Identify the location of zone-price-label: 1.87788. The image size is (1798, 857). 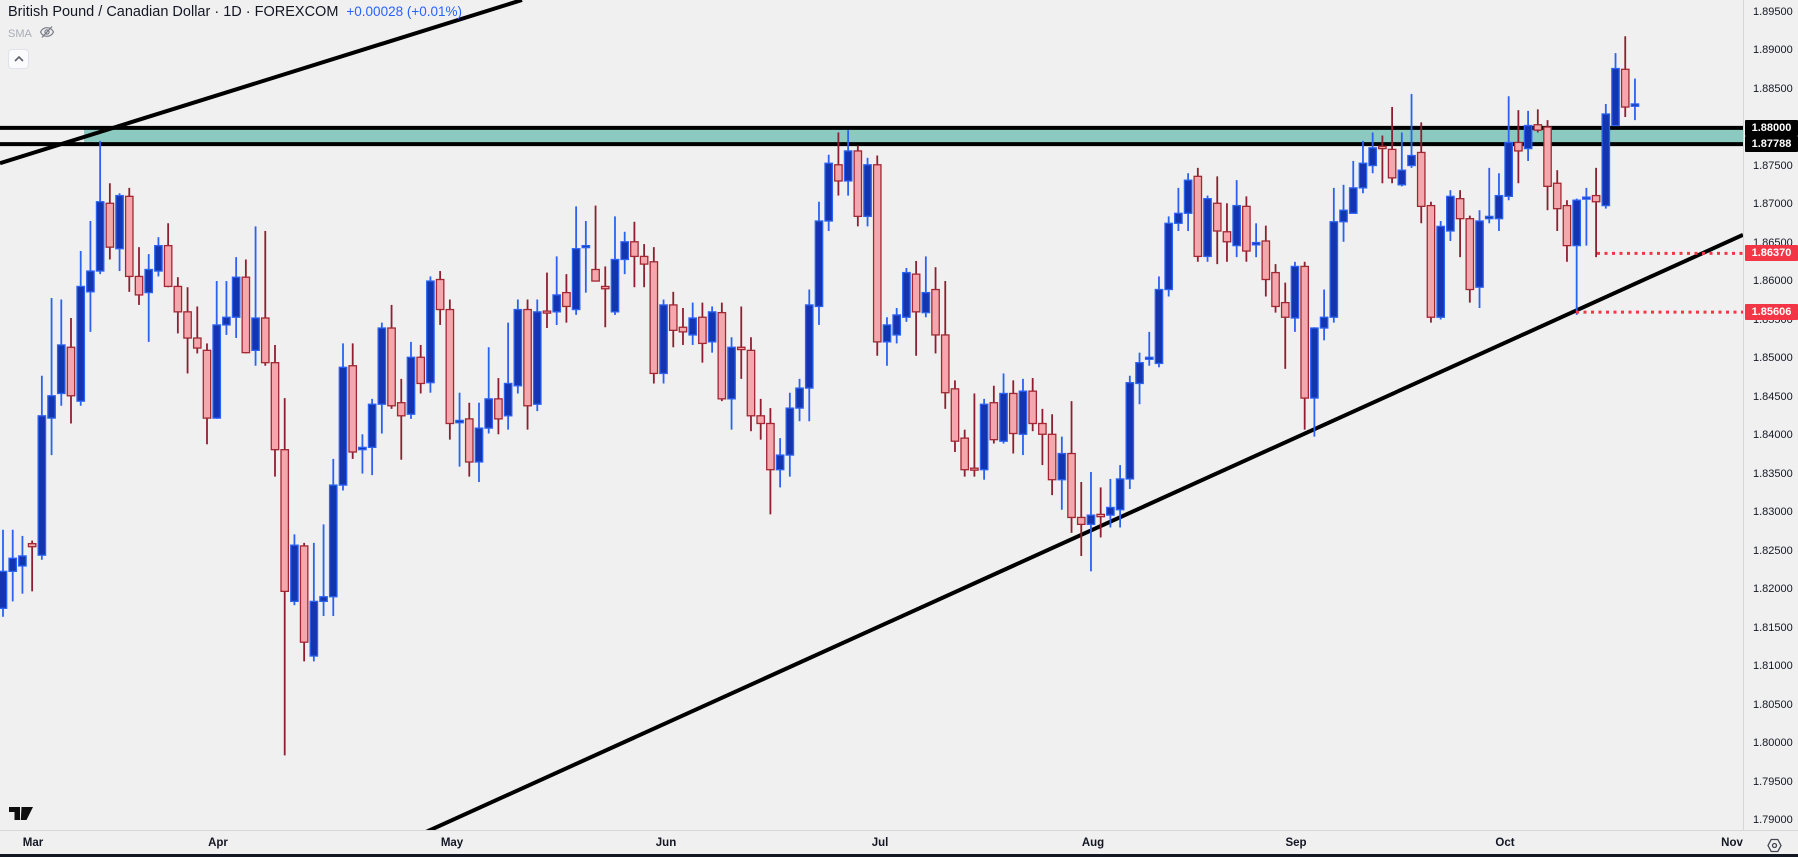
(1771, 144).